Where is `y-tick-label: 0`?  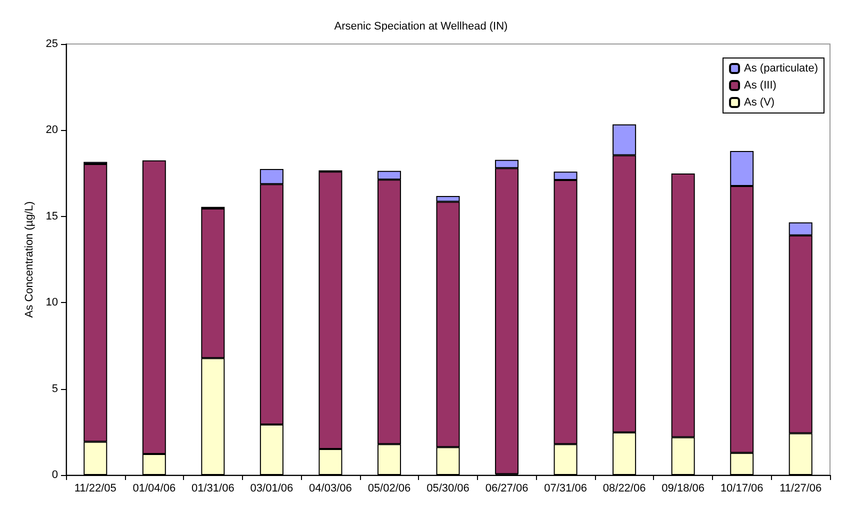
y-tick-label: 0 is located at coordinates (55, 475).